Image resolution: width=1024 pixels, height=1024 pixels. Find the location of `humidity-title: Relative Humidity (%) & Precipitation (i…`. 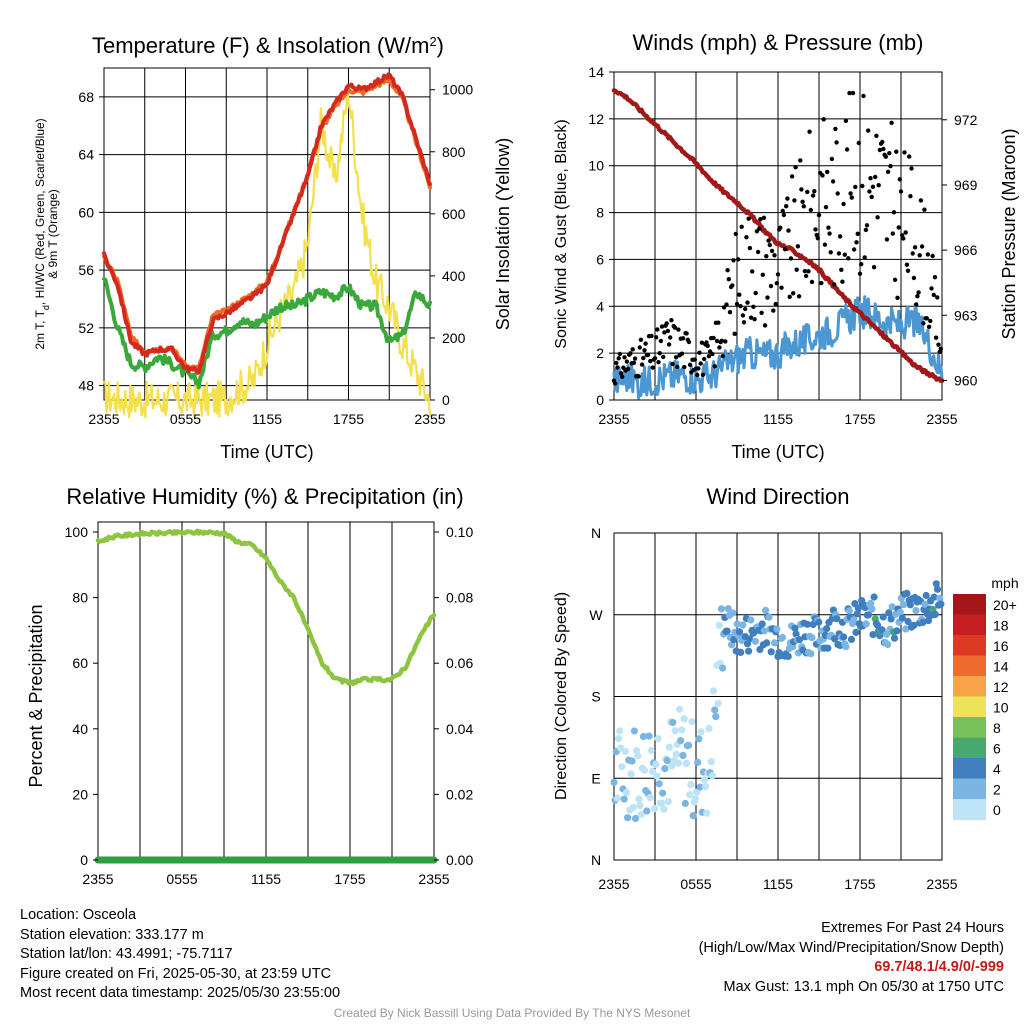

humidity-title: Relative Humidity (%) & Precipitation (i… is located at coordinates (264, 496).